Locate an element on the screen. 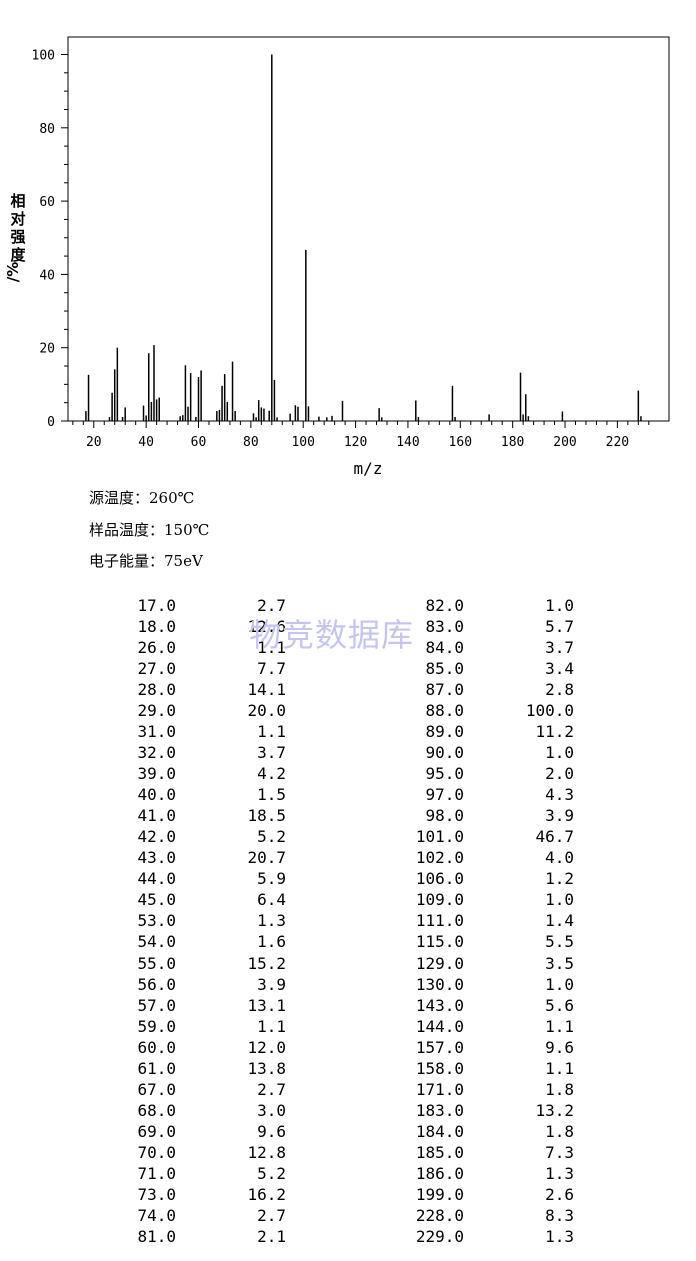 The image size is (696, 1261). table-mz-cell: 69.0 is located at coordinates (156, 1131).